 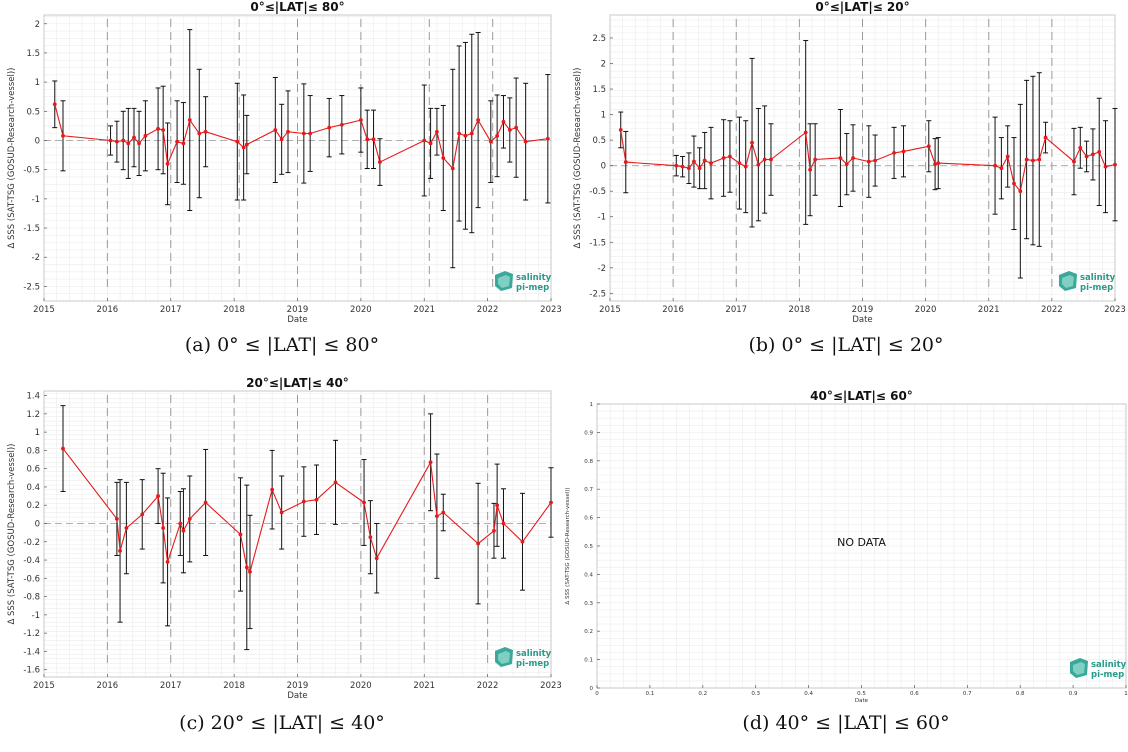 I want to click on y-tick-label: 0.3, so click(x=588, y=604).